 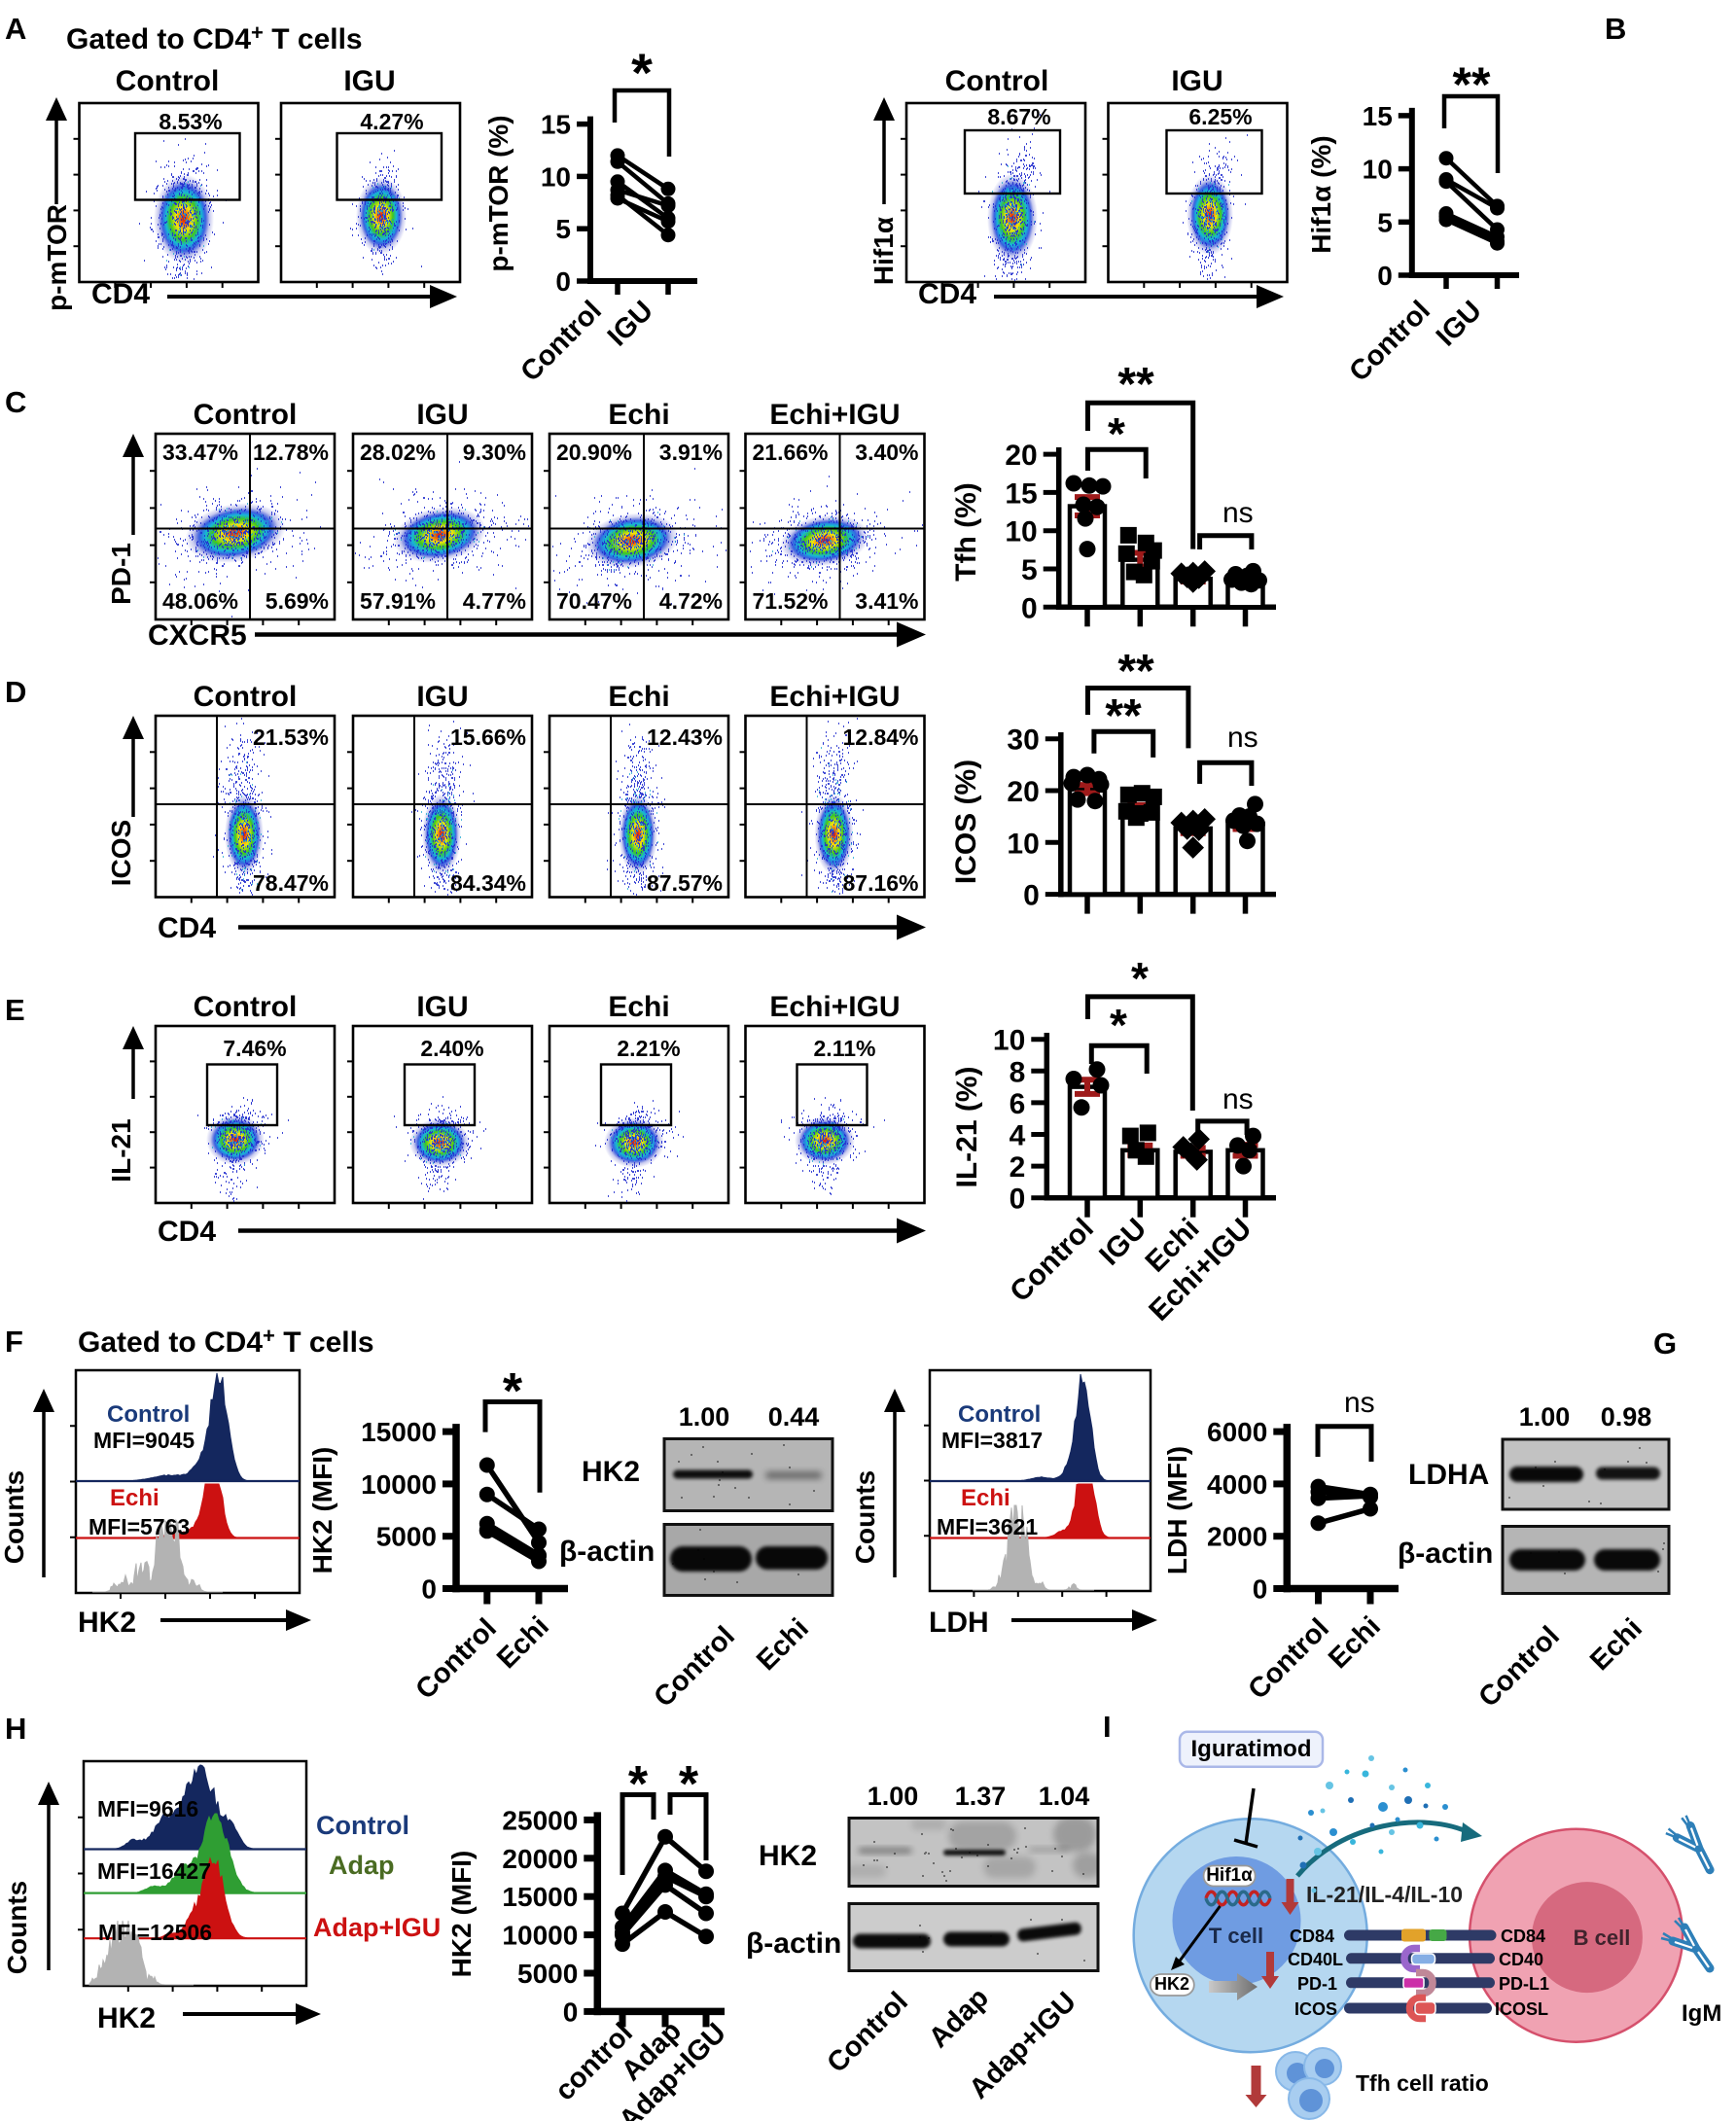 What do you see at coordinates (1251, 1749) in the screenshot?
I see `svg-text: Iguratimod` at bounding box center [1251, 1749].